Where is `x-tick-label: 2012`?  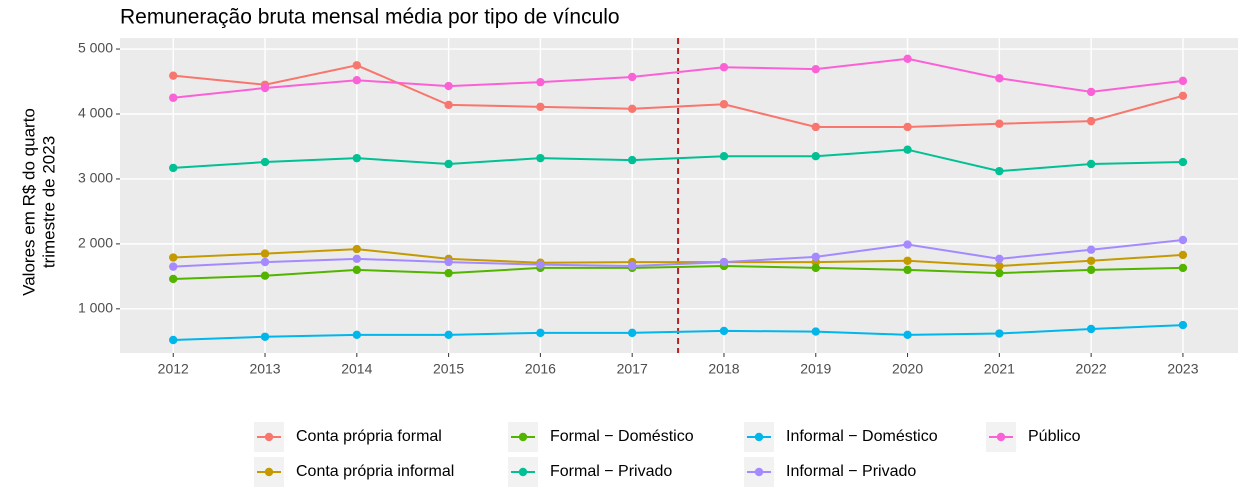 x-tick-label: 2012 is located at coordinates (173, 369).